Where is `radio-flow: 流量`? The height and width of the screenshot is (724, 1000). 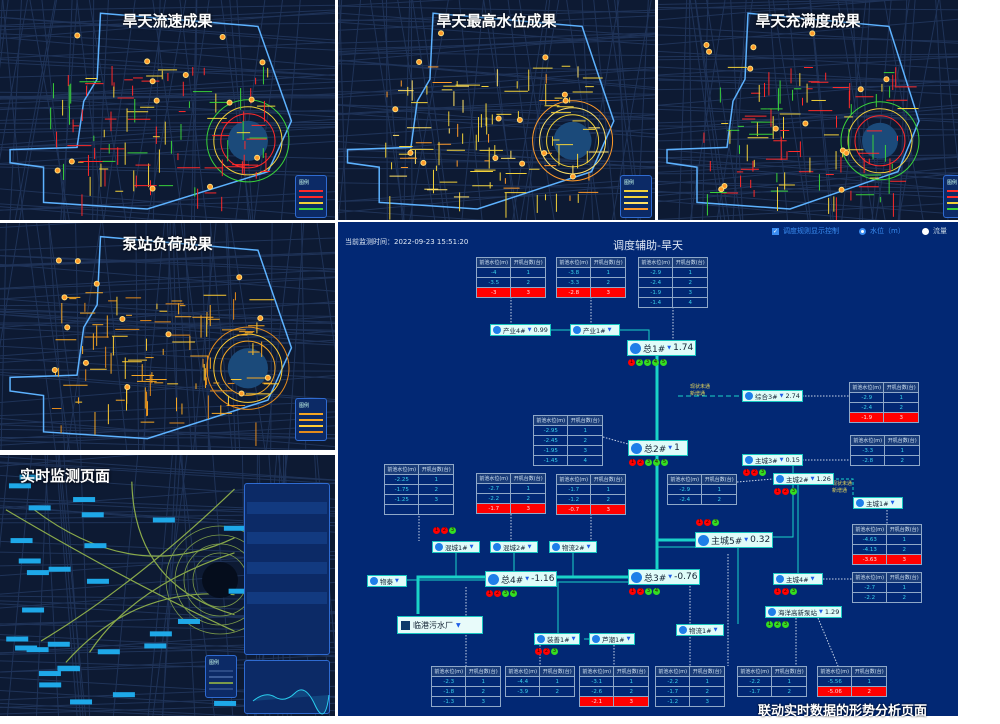 radio-flow: 流量 is located at coordinates (934, 231).